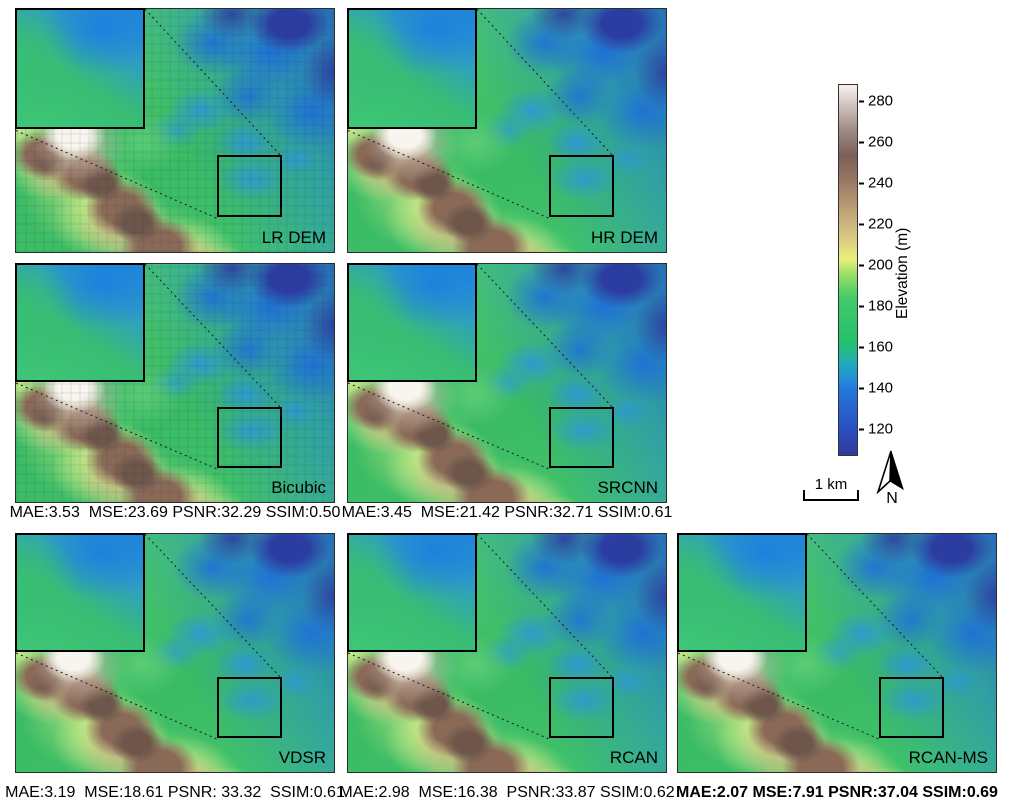  I want to click on panel-lr-dem: LR DEM, so click(175, 130).